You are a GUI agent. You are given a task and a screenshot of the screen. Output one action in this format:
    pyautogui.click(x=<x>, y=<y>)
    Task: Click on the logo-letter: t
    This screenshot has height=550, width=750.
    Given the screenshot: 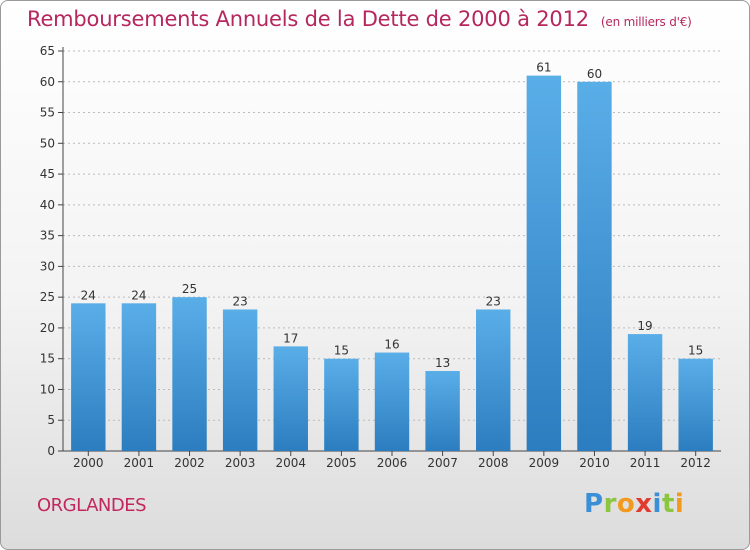 What is the action you would take?
    pyautogui.click(x=668, y=504)
    